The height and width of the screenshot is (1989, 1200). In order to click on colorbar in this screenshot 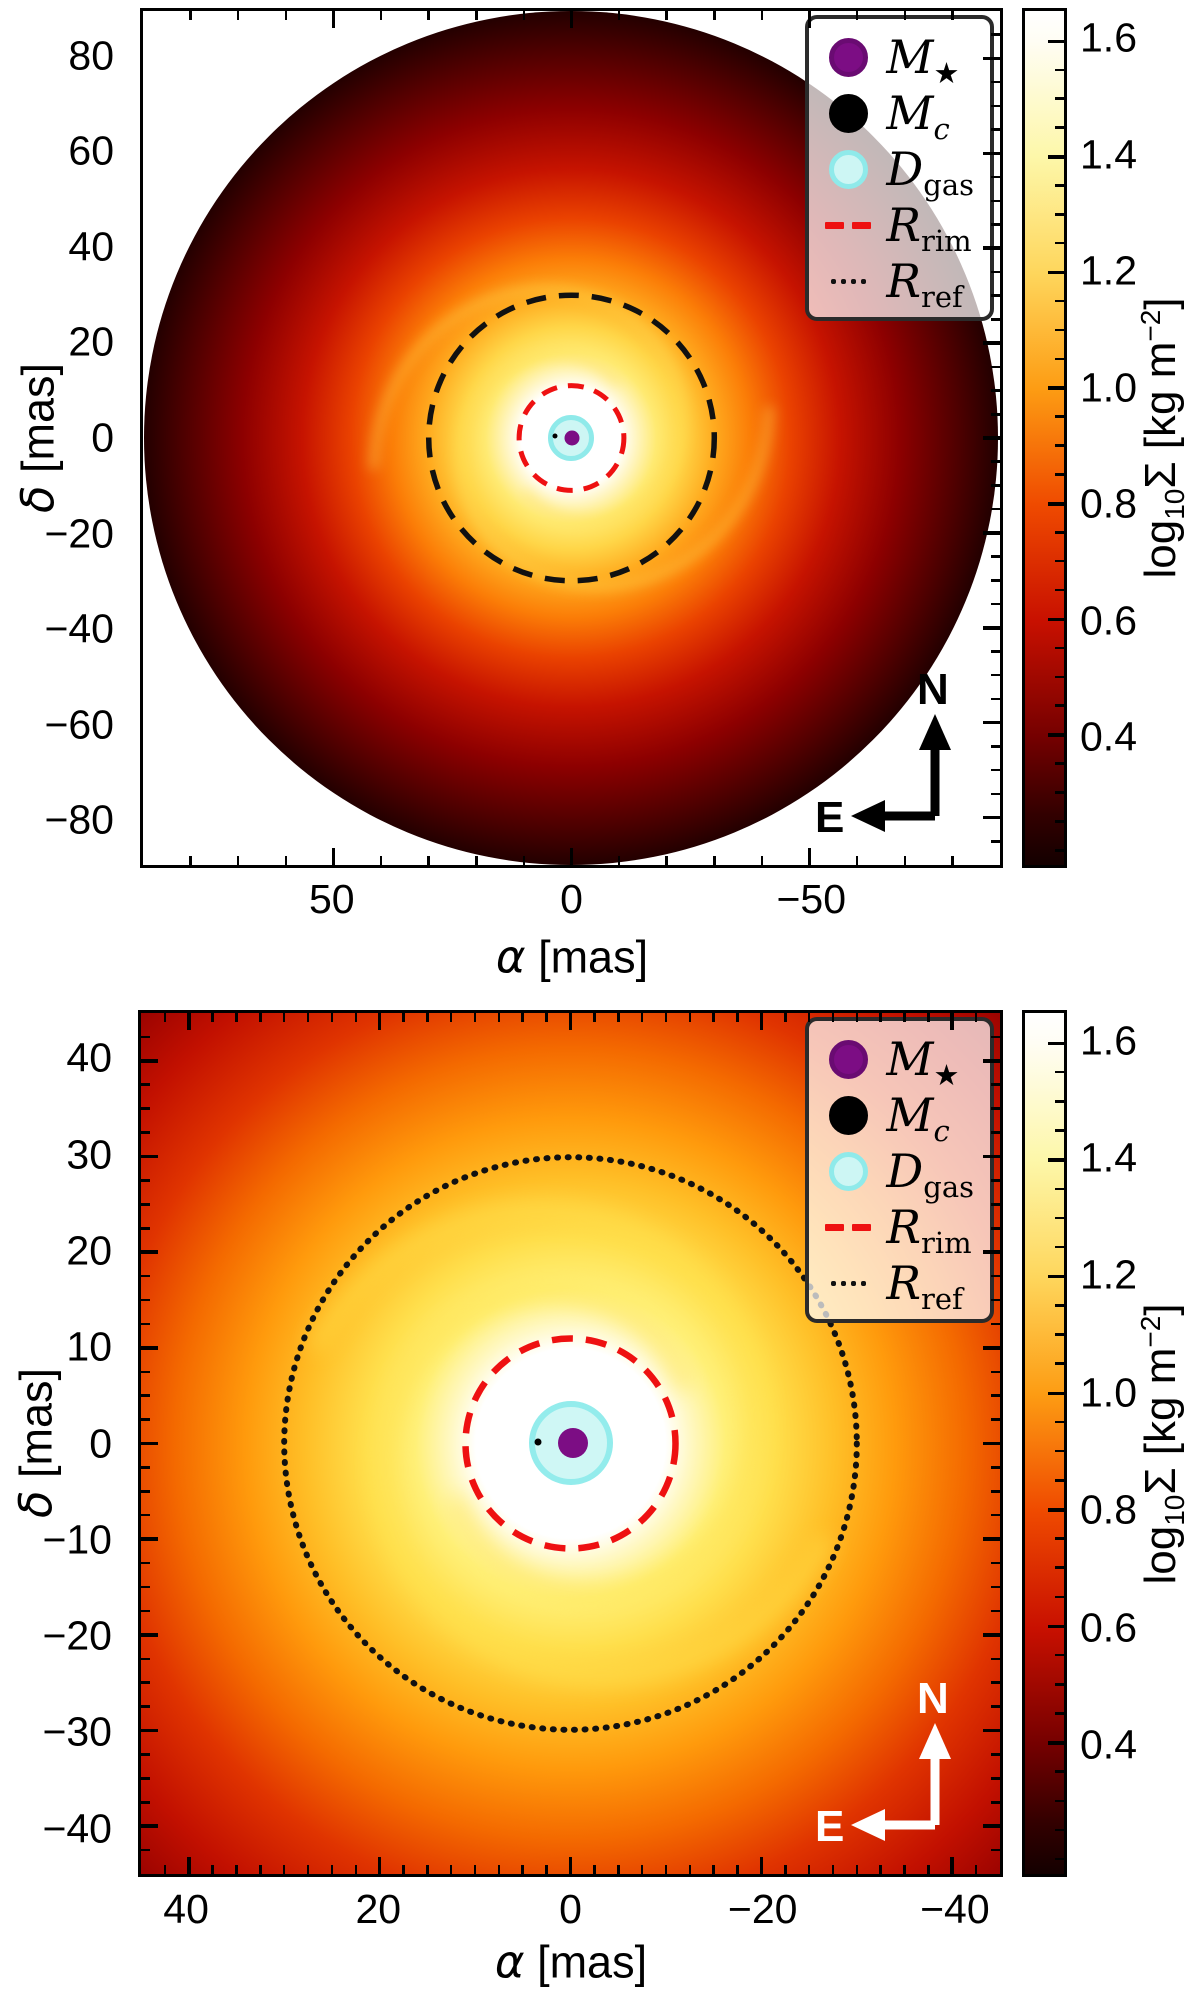, I will do `click(1044, 1443)`.